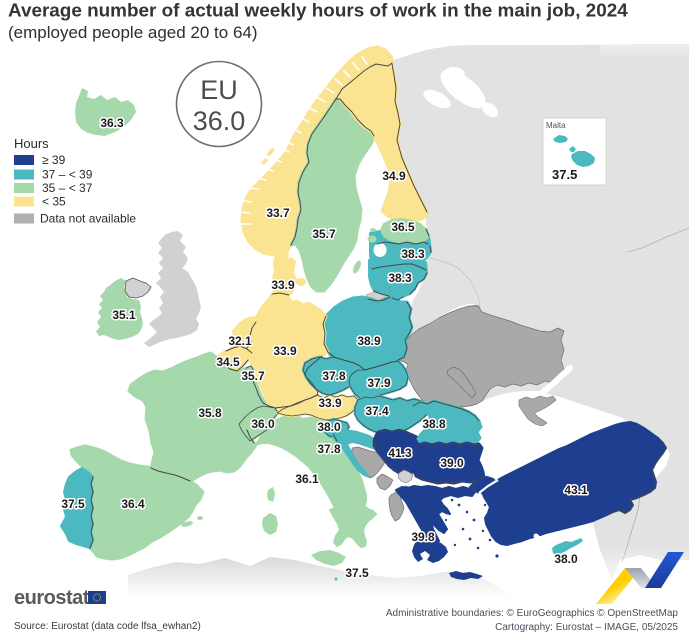 This screenshot has width=689, height=637. What do you see at coordinates (556, 125) in the screenshot?
I see `svg-text: Malta` at bounding box center [556, 125].